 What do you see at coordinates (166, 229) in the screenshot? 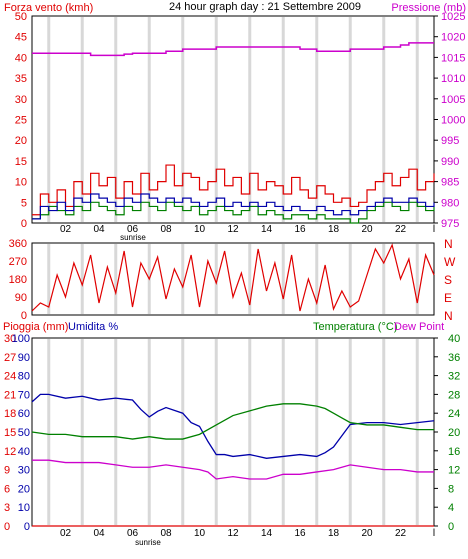
I see `hour-tick-label: 08` at bounding box center [166, 229].